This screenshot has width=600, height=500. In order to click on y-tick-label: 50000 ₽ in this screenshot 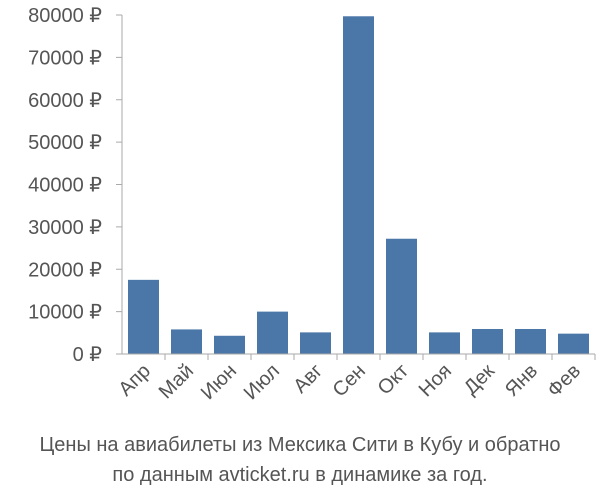, I will do `click(65, 143)`.